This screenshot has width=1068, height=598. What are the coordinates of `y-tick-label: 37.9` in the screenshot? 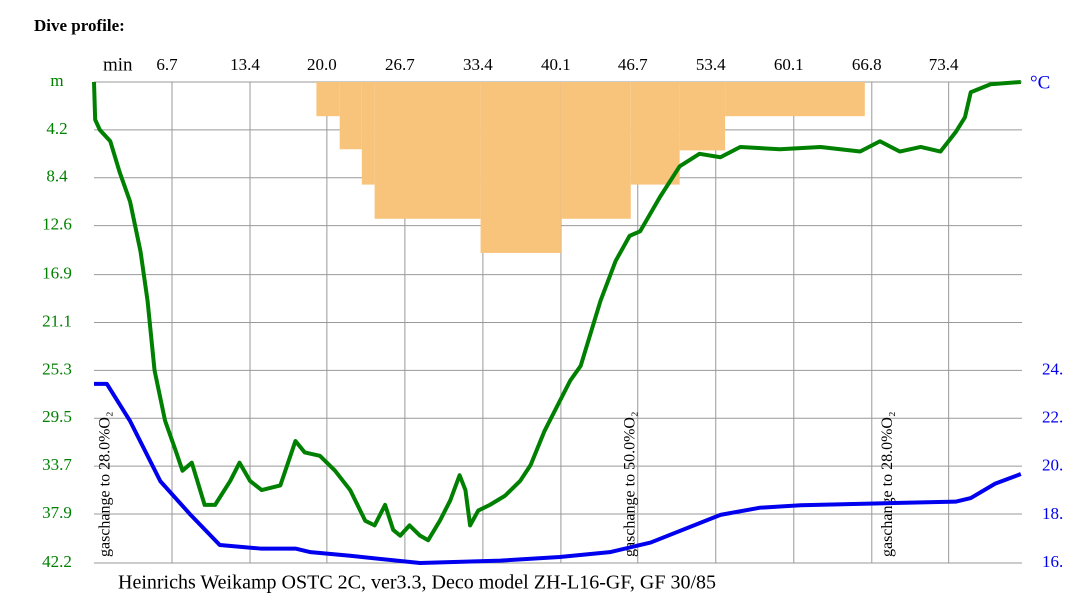 It's located at (57, 512).